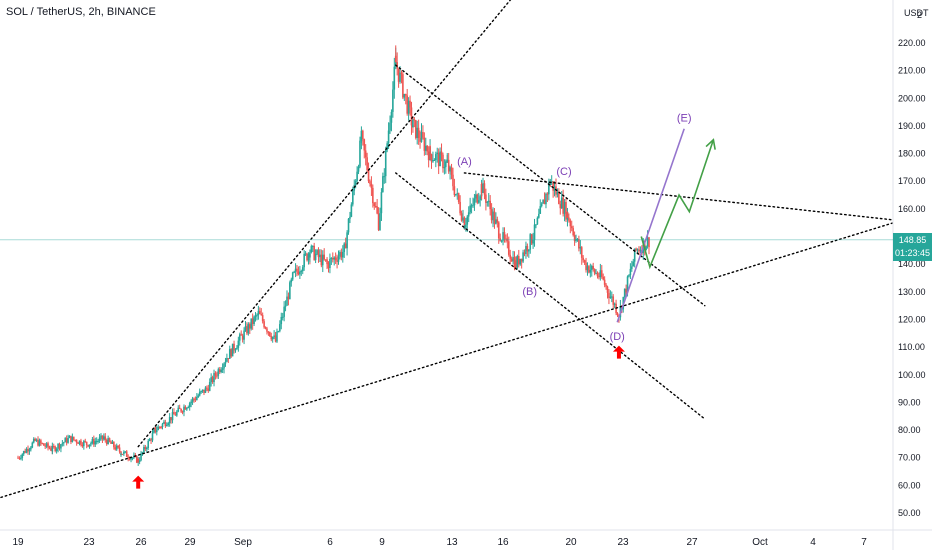  Describe the element at coordinates (439, 542) in the screenshot. I see `time-axis: 19 23 26 29 Sep 6 9 13 16 20 23 27 Oct 4 7` at that location.